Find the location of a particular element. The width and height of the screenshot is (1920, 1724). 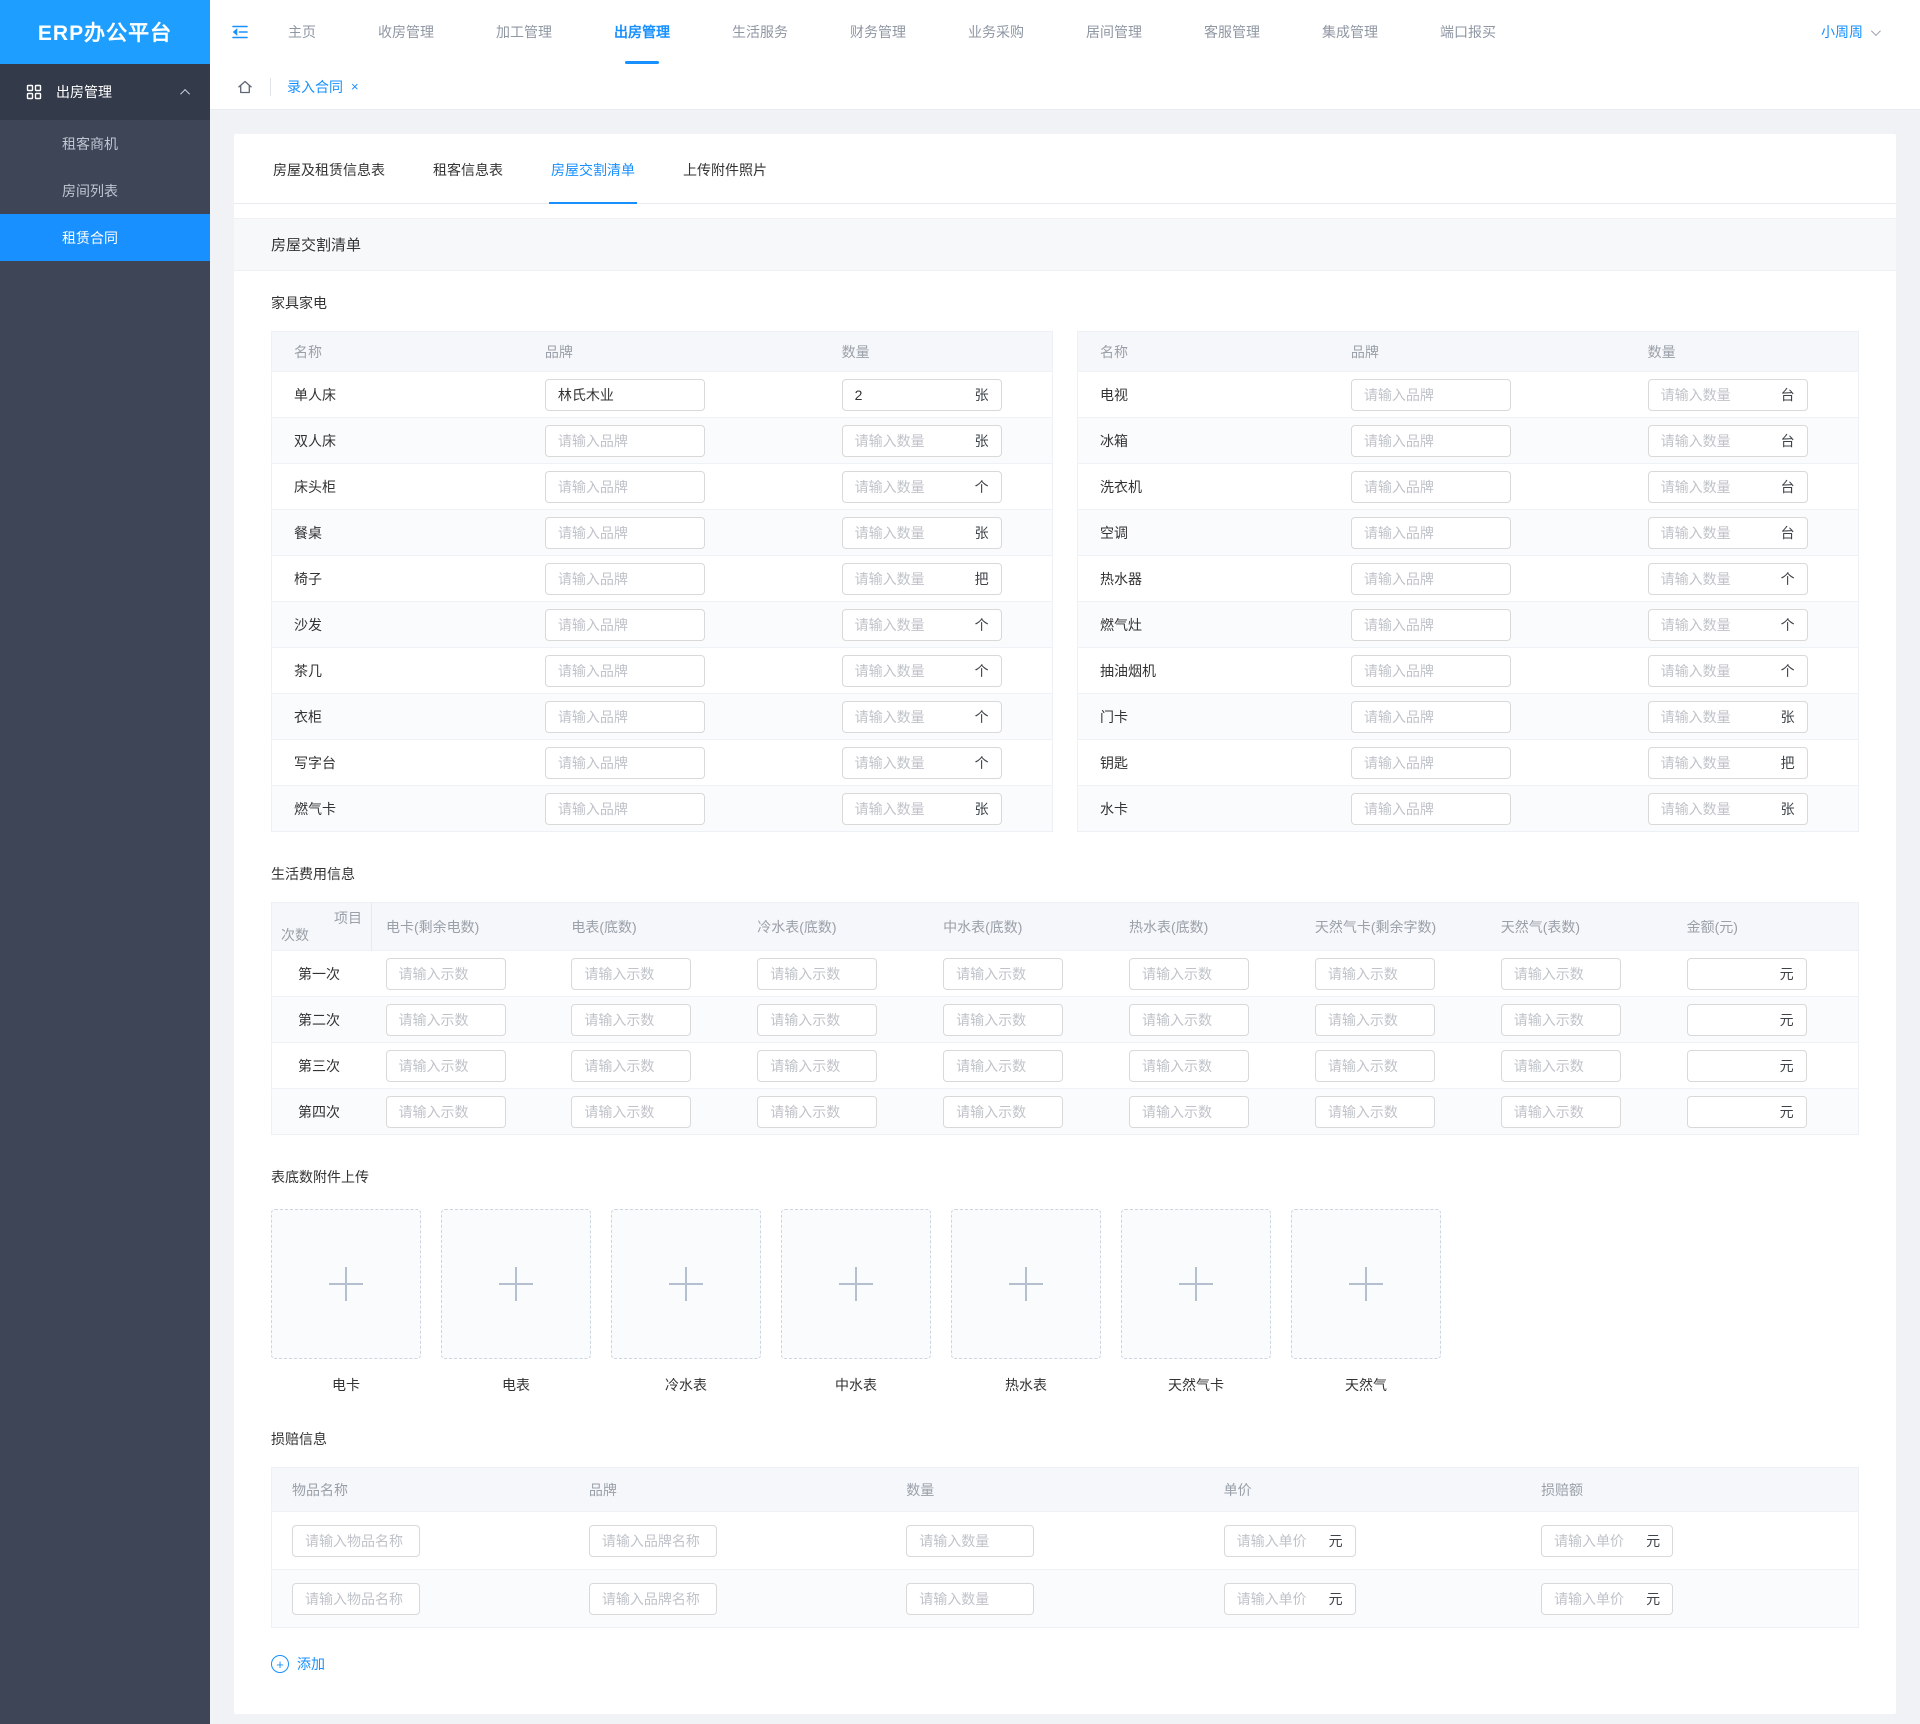

nav-item: 出房管理 is located at coordinates (642, 32).